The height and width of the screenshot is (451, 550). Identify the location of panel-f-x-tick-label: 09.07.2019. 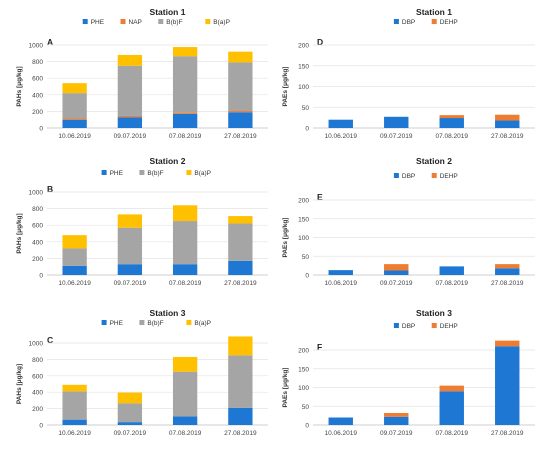
(396, 433).